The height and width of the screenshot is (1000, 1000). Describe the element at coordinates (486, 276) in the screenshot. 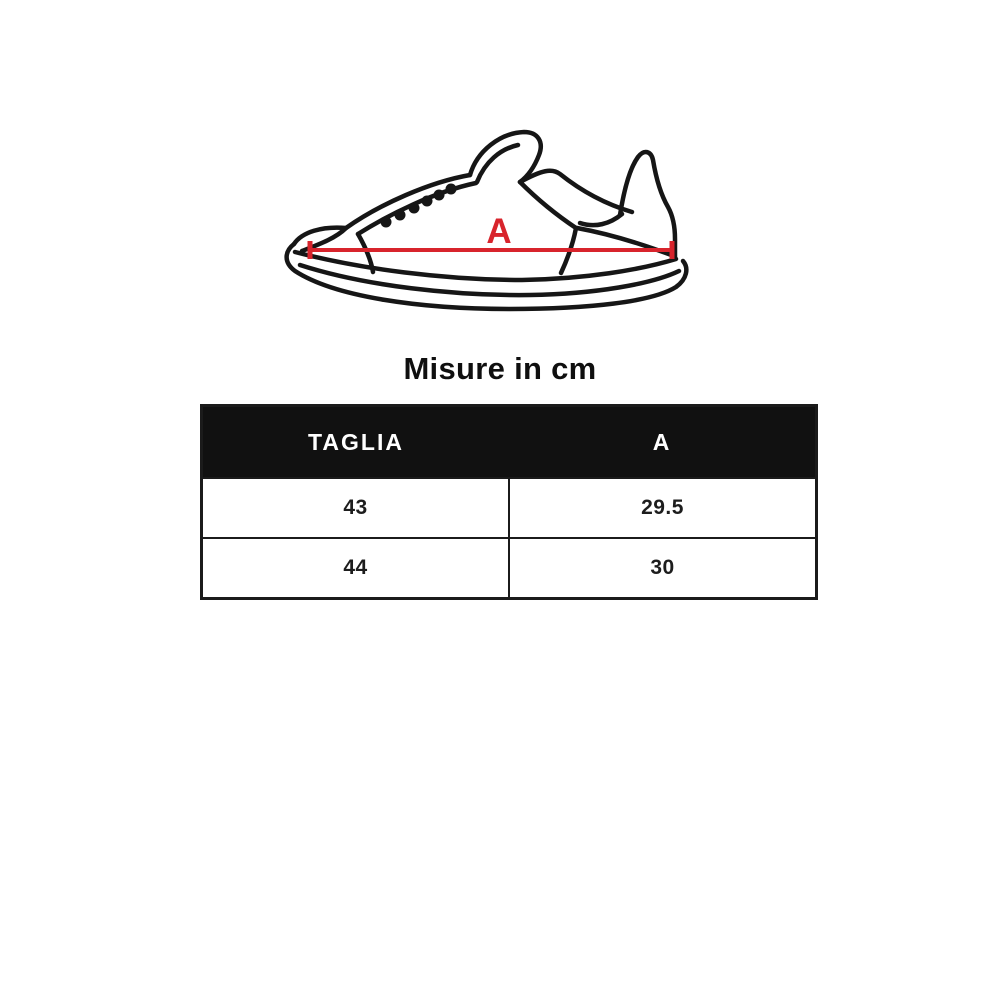

I see `sneaker-sole` at that location.